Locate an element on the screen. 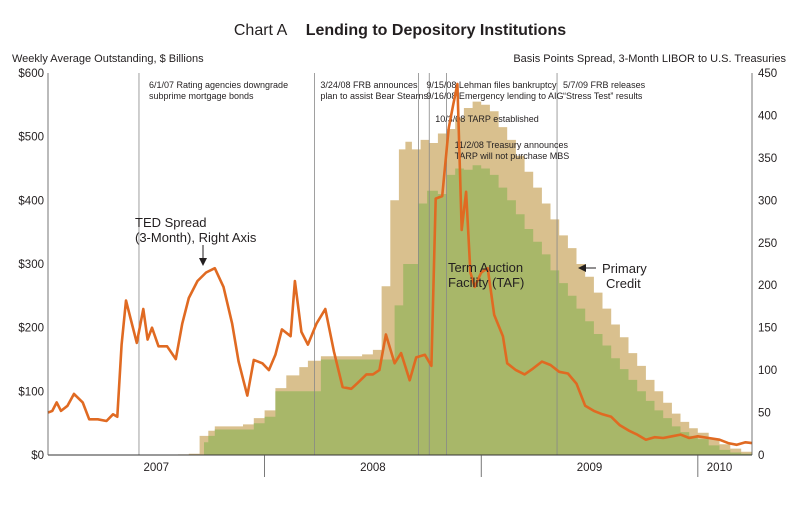  right-tick-label: 250 is located at coordinates (767, 244).